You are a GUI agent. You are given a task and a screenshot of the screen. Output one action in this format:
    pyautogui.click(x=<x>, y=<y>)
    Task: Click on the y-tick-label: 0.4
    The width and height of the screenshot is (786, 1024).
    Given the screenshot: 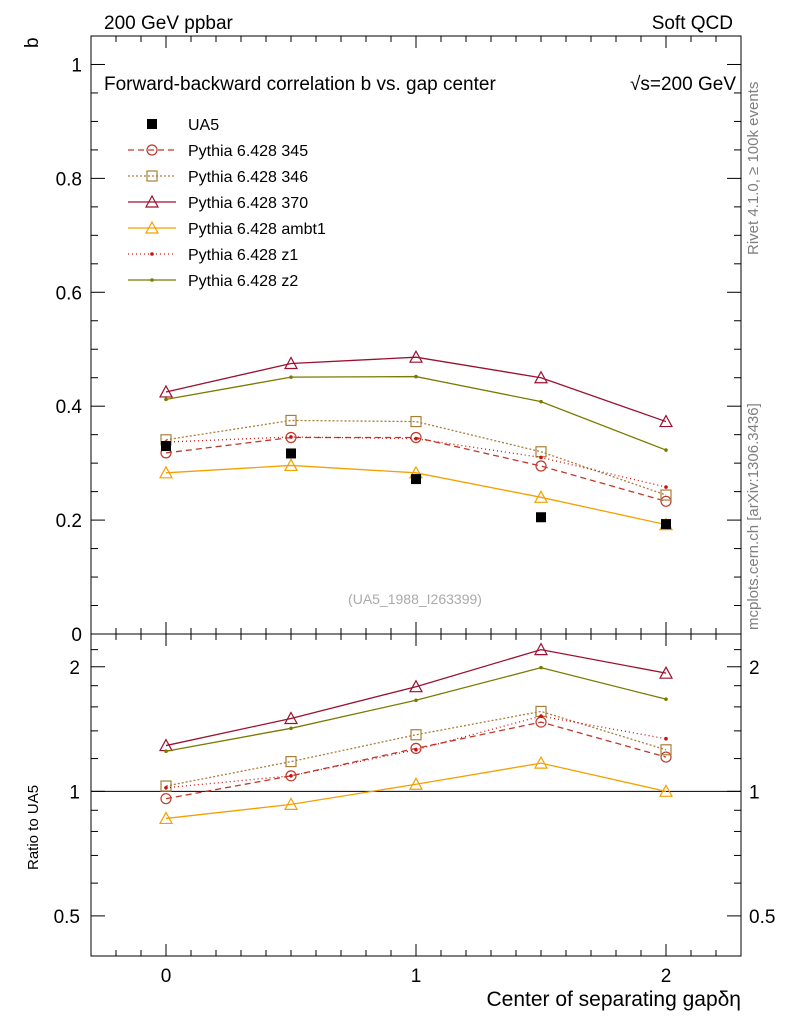 What is the action you would take?
    pyautogui.click(x=69, y=407)
    